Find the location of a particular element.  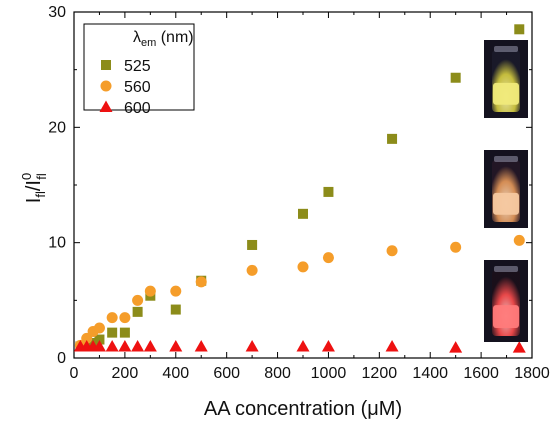

legend-label: 600 is located at coordinates (137, 108).